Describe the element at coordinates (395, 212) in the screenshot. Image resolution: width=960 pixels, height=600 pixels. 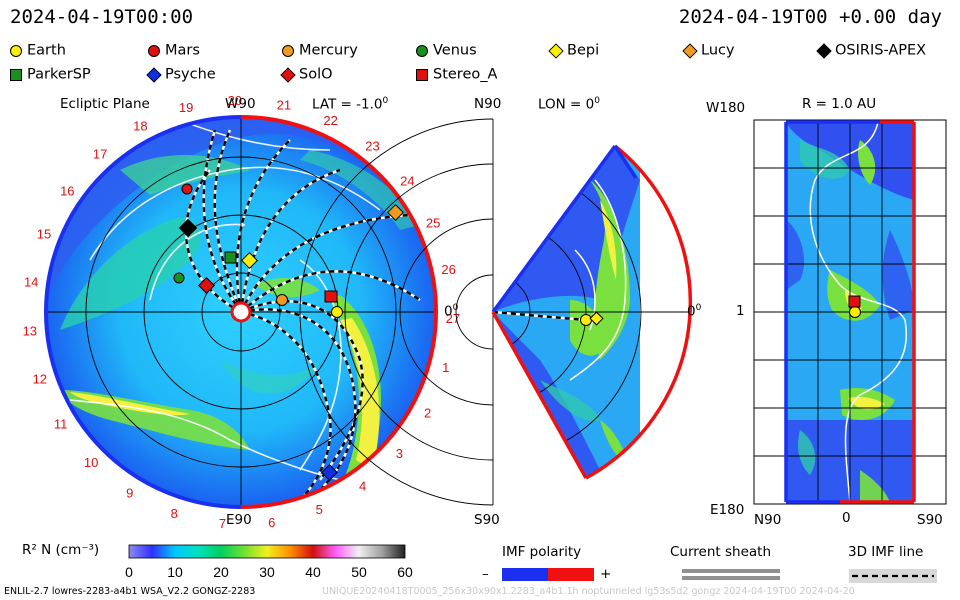
I see `lucy-marker` at that location.